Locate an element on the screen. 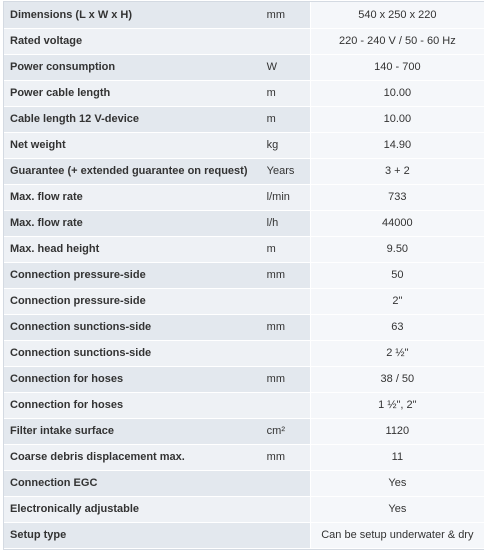 The width and height of the screenshot is (484, 551). table-row: Electronically adjustable Yes is located at coordinates (244, 509).